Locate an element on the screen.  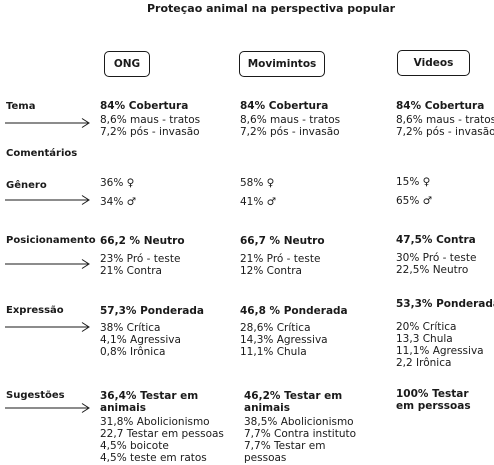
tema-vid-item: 8,6% maus - tratos is located at coordinates (445, 120).